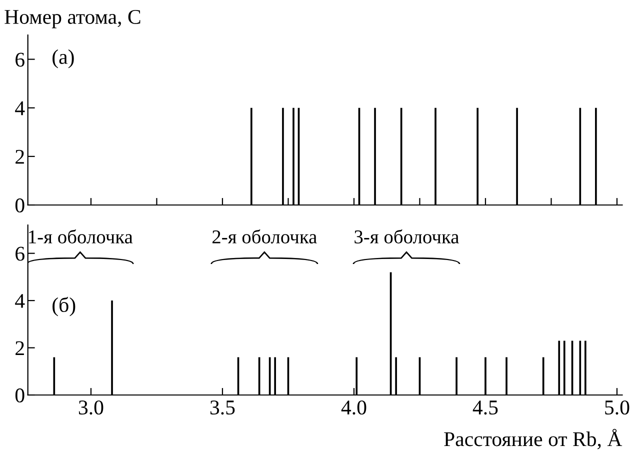  Describe the element at coordinates (406, 236) in the screenshot. I see `annotation: 3-я оболочка` at that location.